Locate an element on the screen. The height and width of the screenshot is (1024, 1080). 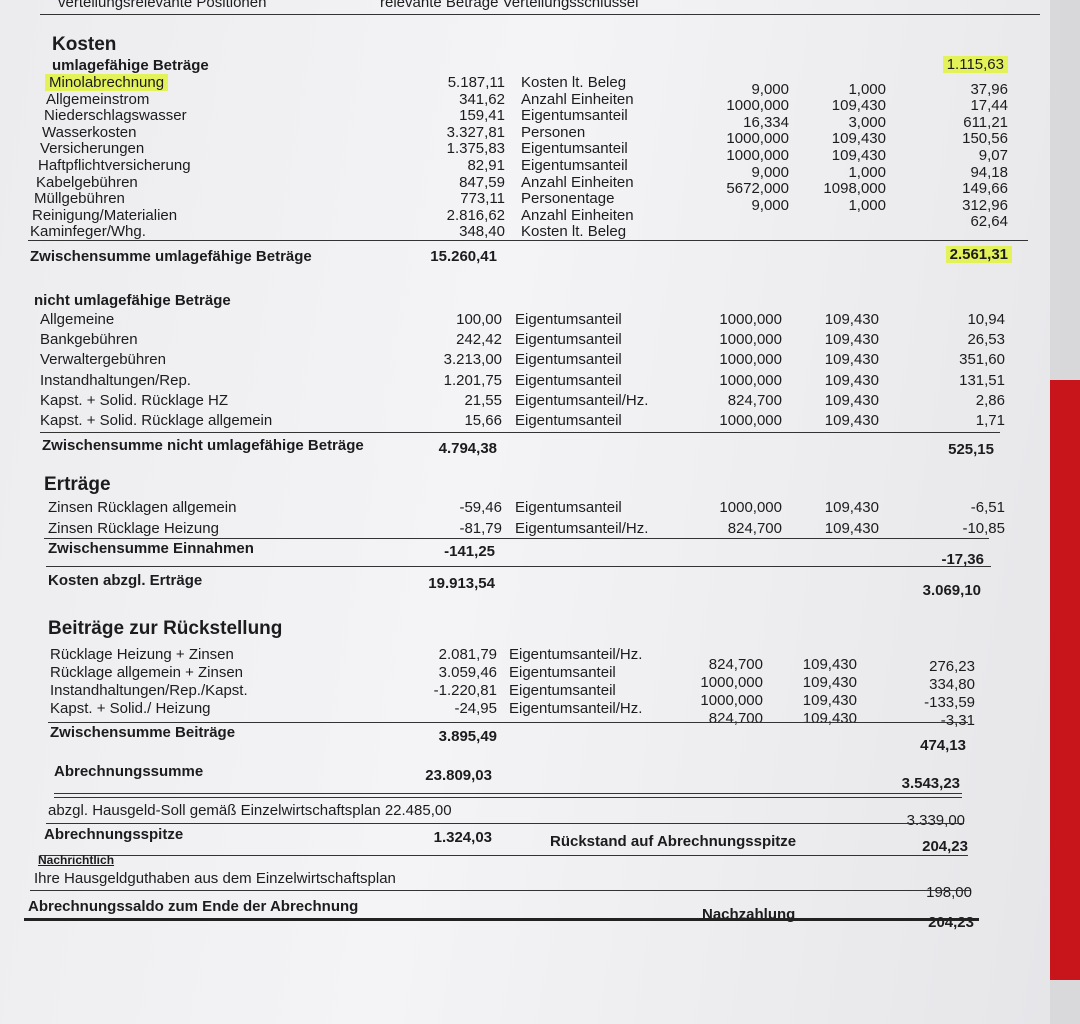
note-heading: Nachrichtlich is located at coordinates (76, 860).